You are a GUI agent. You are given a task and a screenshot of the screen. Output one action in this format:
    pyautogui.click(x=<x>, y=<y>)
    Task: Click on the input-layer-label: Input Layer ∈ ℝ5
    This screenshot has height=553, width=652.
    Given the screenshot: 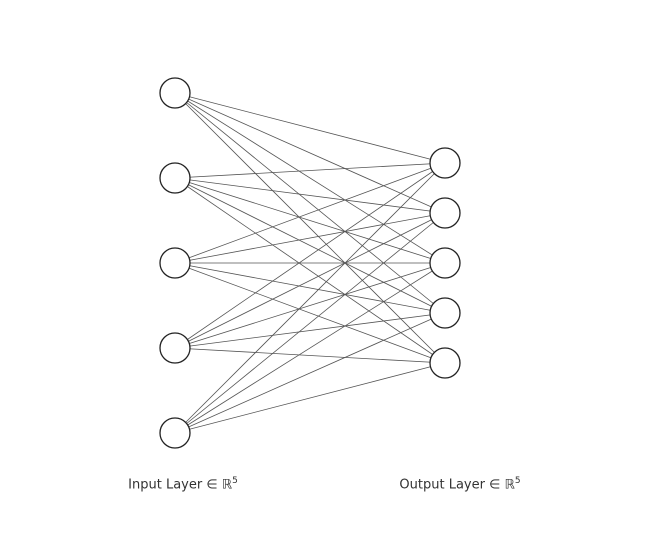 What is the action you would take?
    pyautogui.click(x=183, y=484)
    